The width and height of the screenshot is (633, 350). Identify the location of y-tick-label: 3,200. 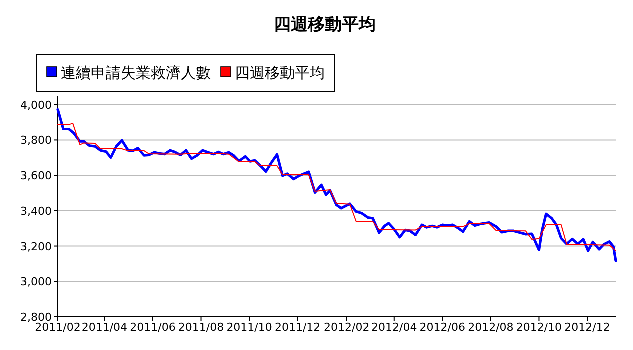
(36, 247).